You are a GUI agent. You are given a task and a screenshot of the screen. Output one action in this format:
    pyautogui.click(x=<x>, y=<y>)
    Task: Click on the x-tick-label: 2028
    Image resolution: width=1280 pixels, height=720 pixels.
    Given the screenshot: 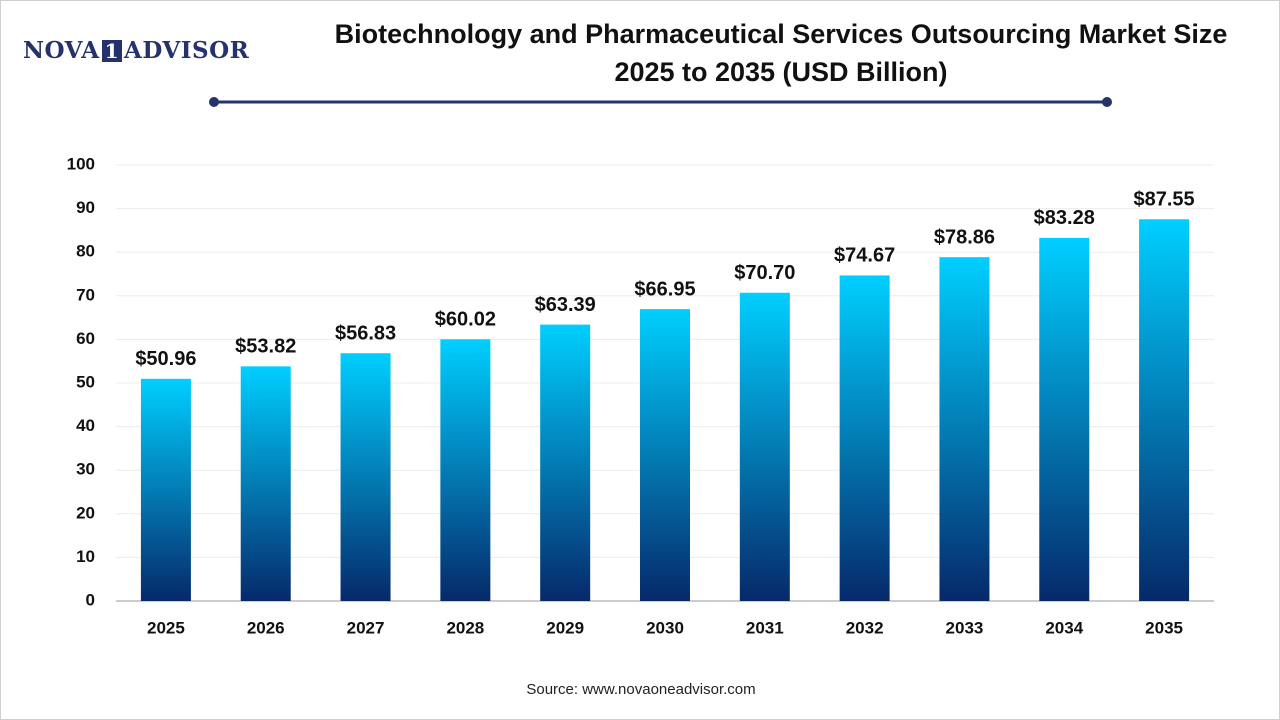 What is the action you would take?
    pyautogui.click(x=465, y=627)
    